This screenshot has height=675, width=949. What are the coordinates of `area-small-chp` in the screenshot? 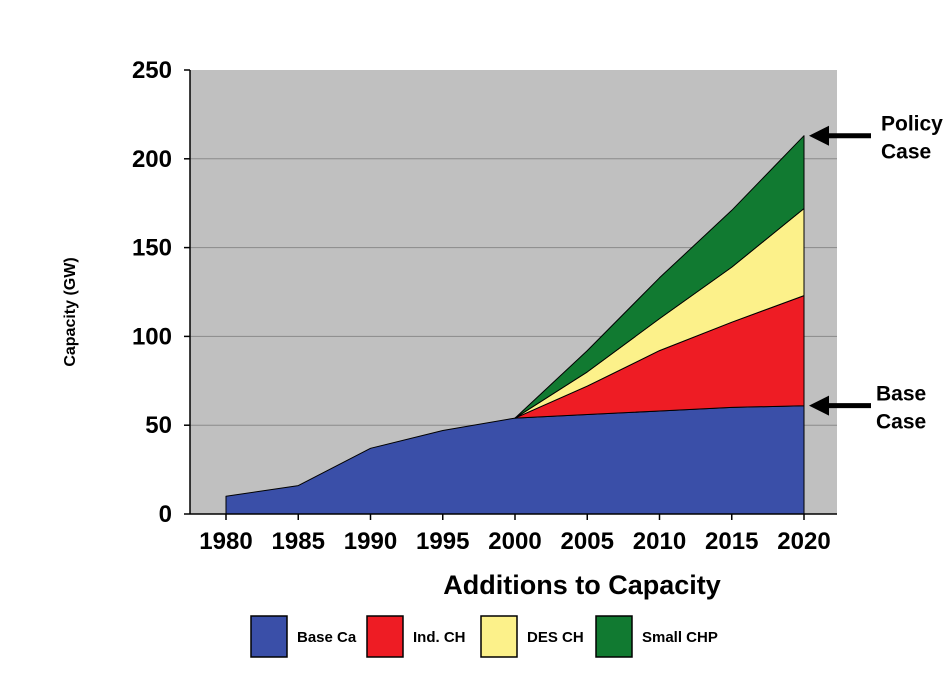 It's located at (659, 277).